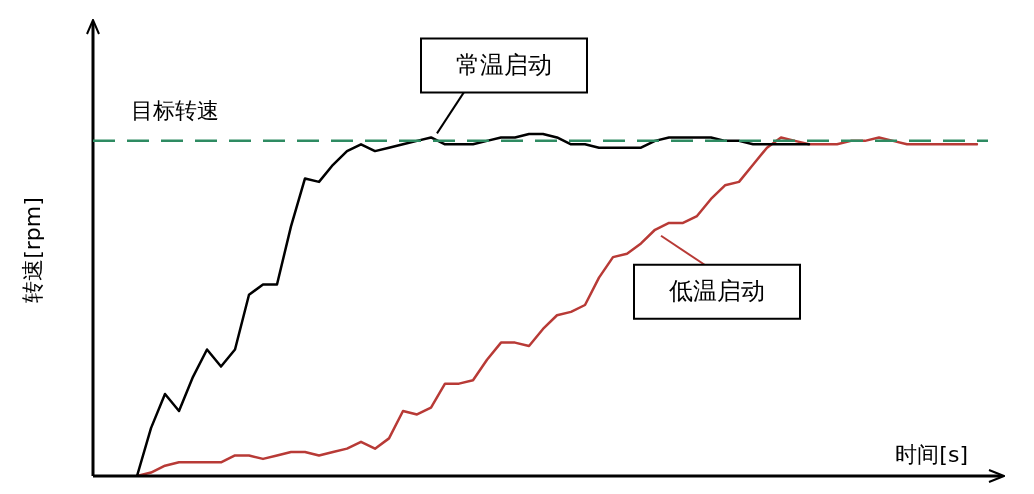 The image size is (1034, 494). What do you see at coordinates (504, 64) in the screenshot?
I see `text: 常温启动` at bounding box center [504, 64].